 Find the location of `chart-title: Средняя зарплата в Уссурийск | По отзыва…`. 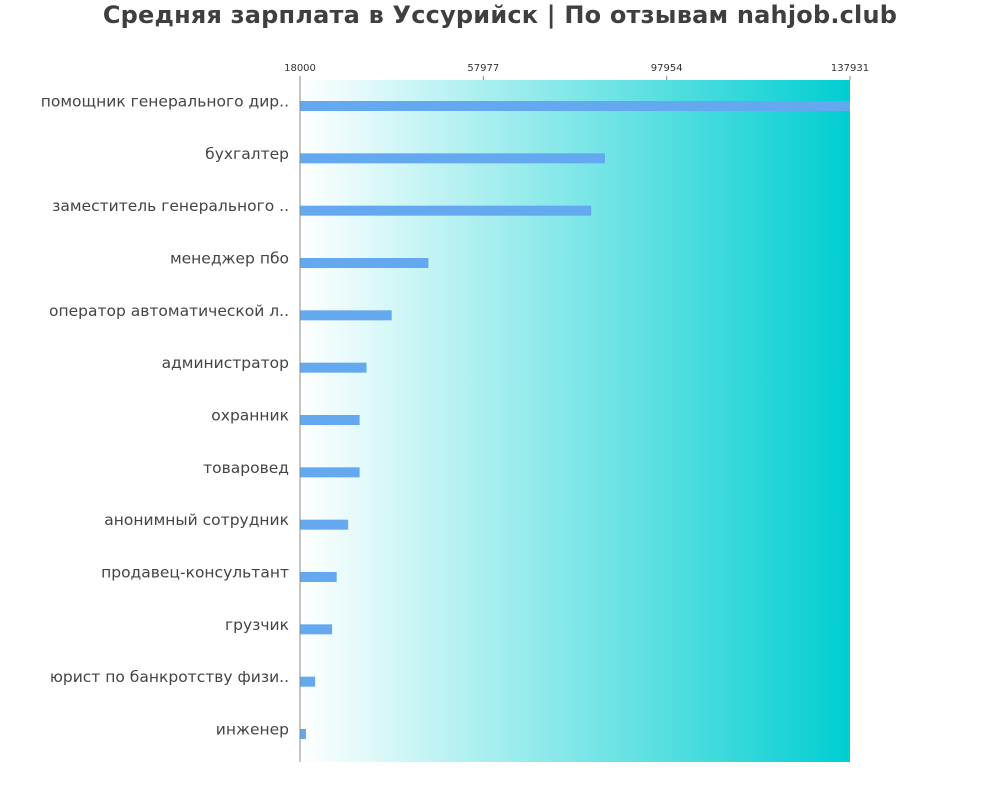

chart-title: Средняя зарплата в Уссурийск | По отзыва… is located at coordinates (500, 15).